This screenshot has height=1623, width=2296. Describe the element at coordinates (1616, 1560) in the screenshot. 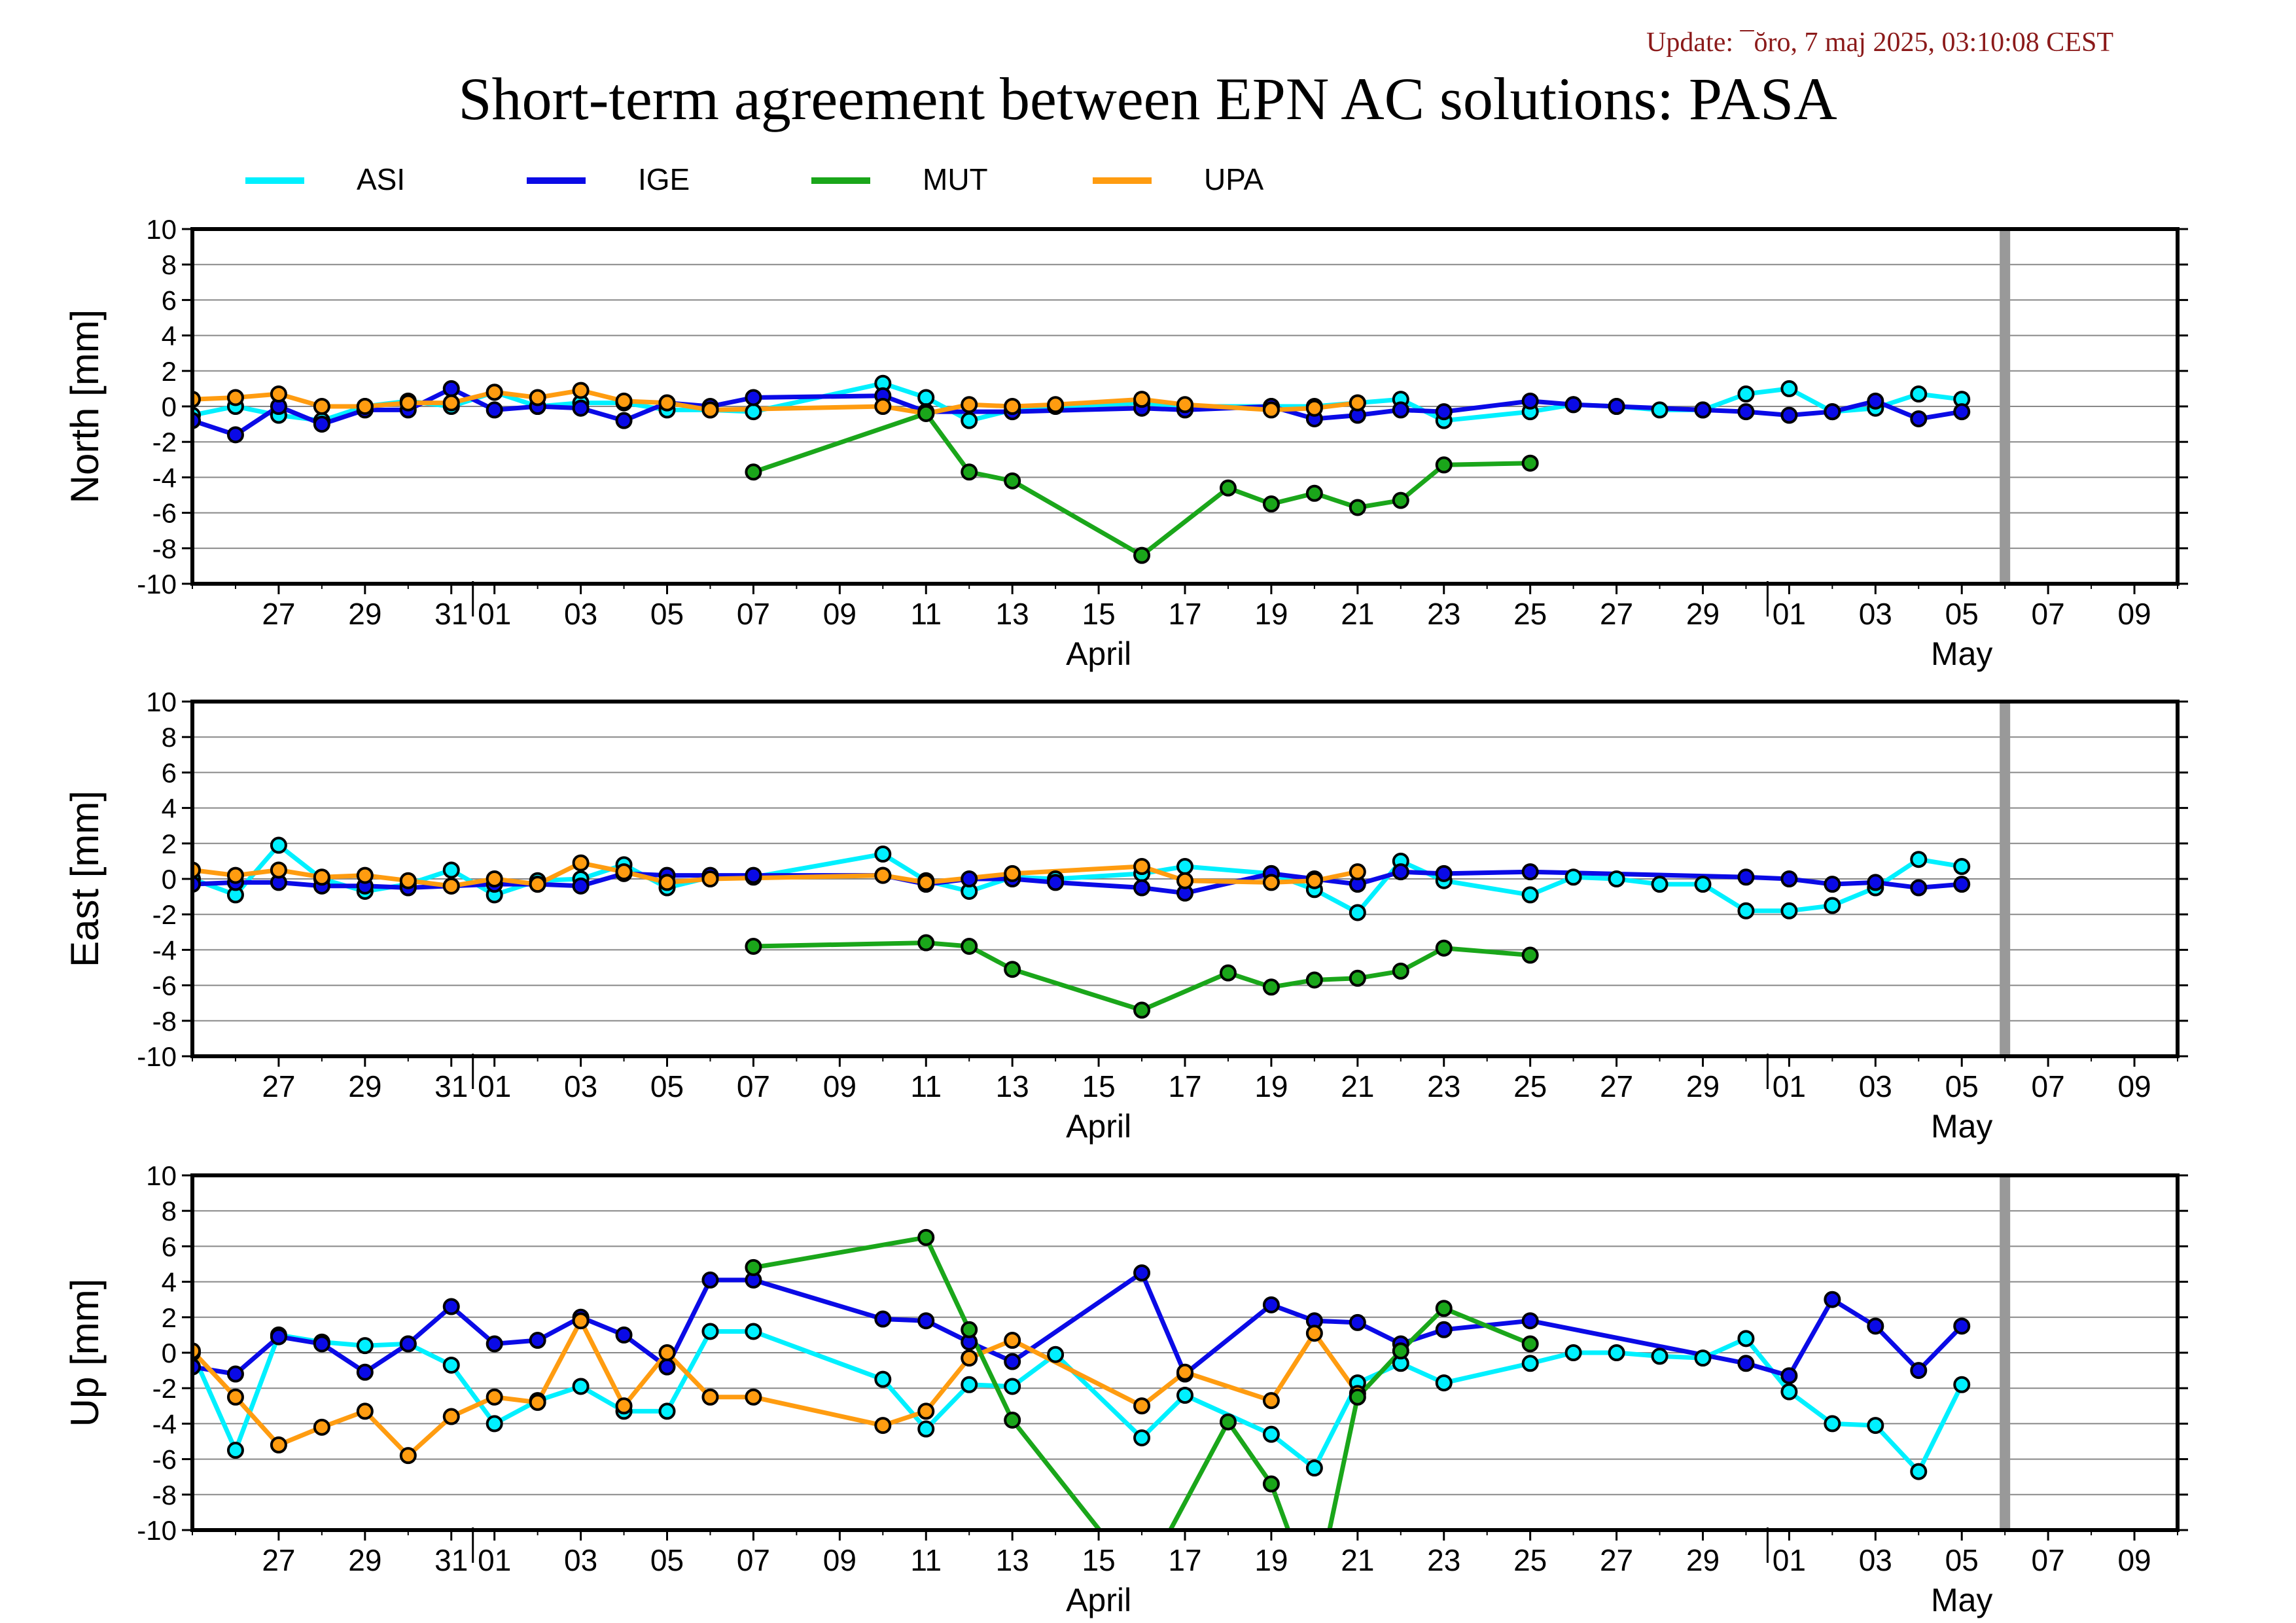

I see `x-tick-label: 27` at that location.